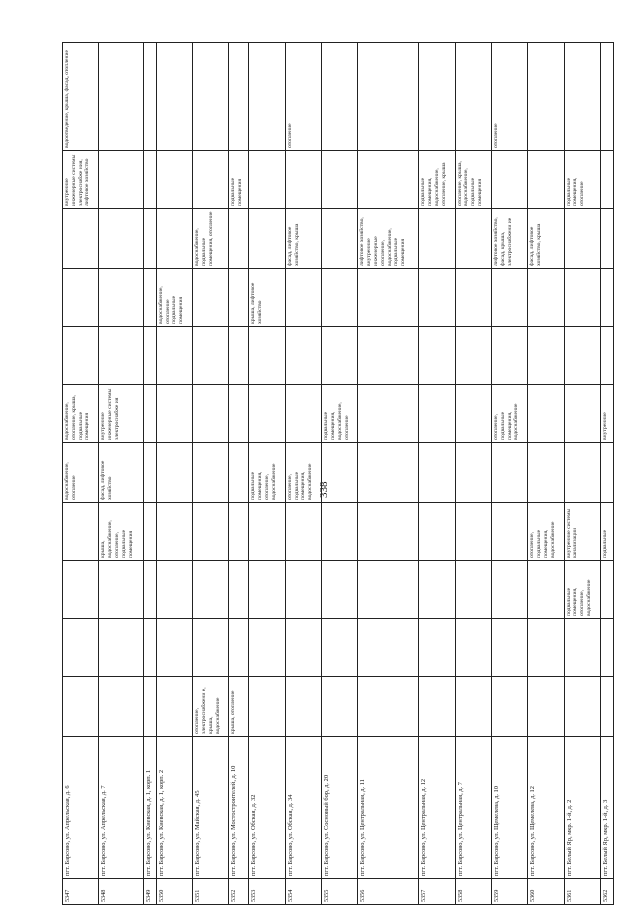  I want to click on work-type-cell: подвальные помещения, отопление, so click(582, 179).